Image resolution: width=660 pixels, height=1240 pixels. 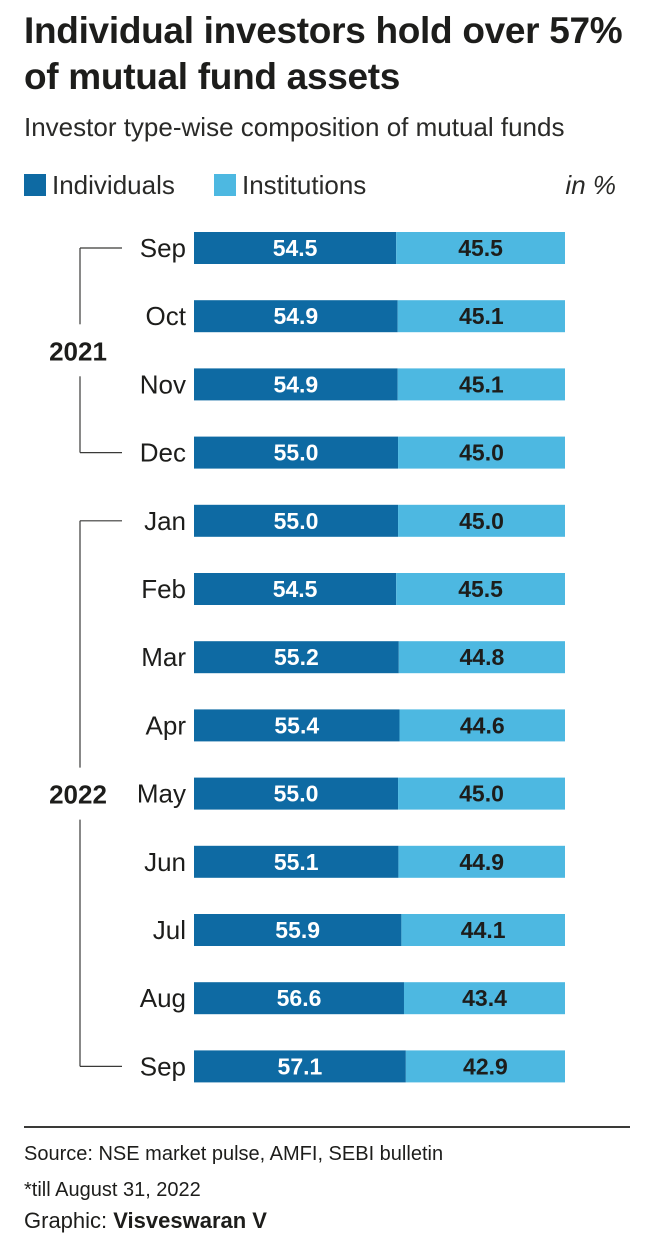 What do you see at coordinates (163, 453) in the screenshot?
I see `month-tick-label: Dec` at bounding box center [163, 453].